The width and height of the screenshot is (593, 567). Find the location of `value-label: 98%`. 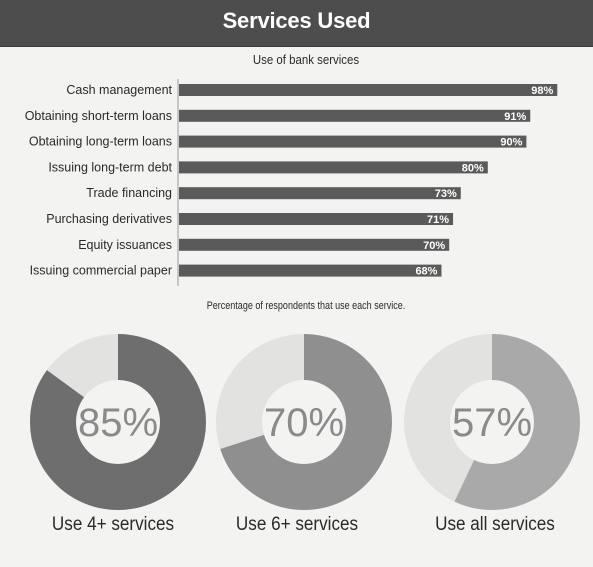

value-label: 98% is located at coordinates (542, 91).